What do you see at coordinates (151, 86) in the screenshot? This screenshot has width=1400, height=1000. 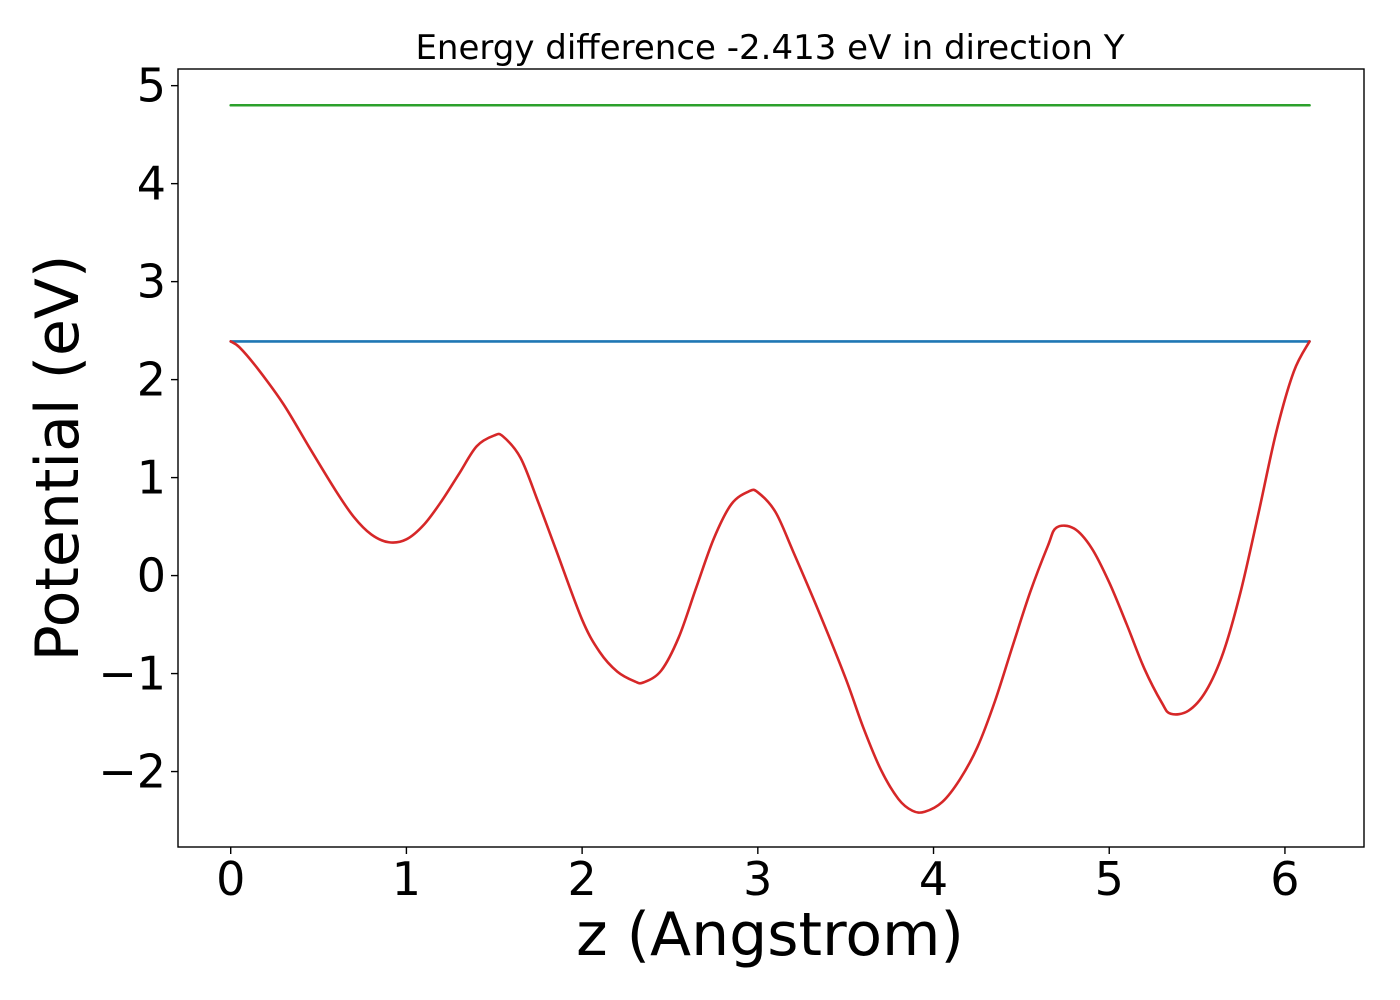 I see `y-tick-label: 5` at bounding box center [151, 86].